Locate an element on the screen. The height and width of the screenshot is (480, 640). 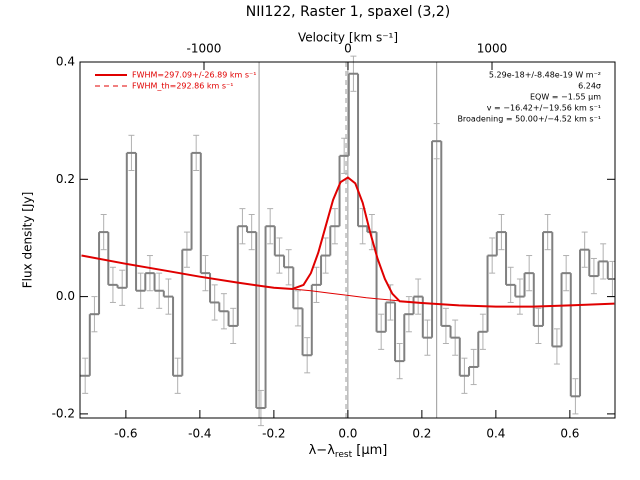
legend-label: FWHM=297.09+/-26.89 km s⁻¹ is located at coordinates (194, 75).